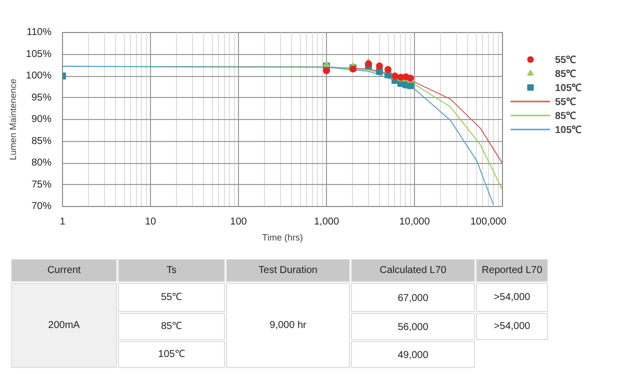 The width and height of the screenshot is (620, 374). Describe the element at coordinates (282, 237) in the screenshot. I see `x-axis-title: Time (hrs)` at that location.